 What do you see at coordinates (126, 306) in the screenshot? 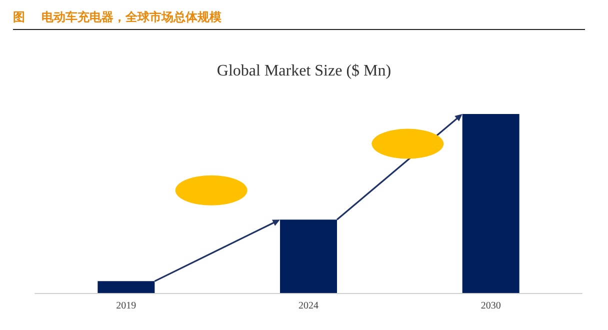
I see `x-tick-label: 2019` at bounding box center [126, 306].